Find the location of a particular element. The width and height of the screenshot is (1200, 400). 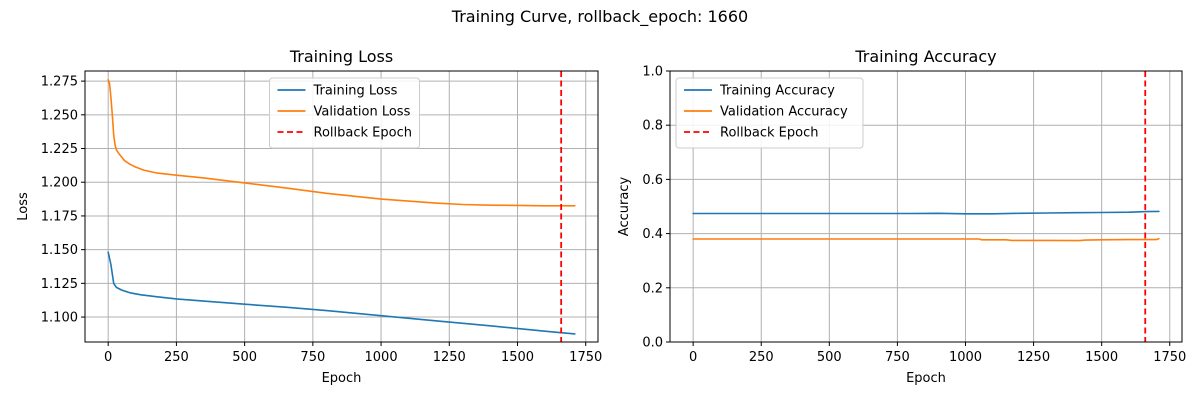

accuracy-legend-label: Rollback Epoch is located at coordinates (769, 133).